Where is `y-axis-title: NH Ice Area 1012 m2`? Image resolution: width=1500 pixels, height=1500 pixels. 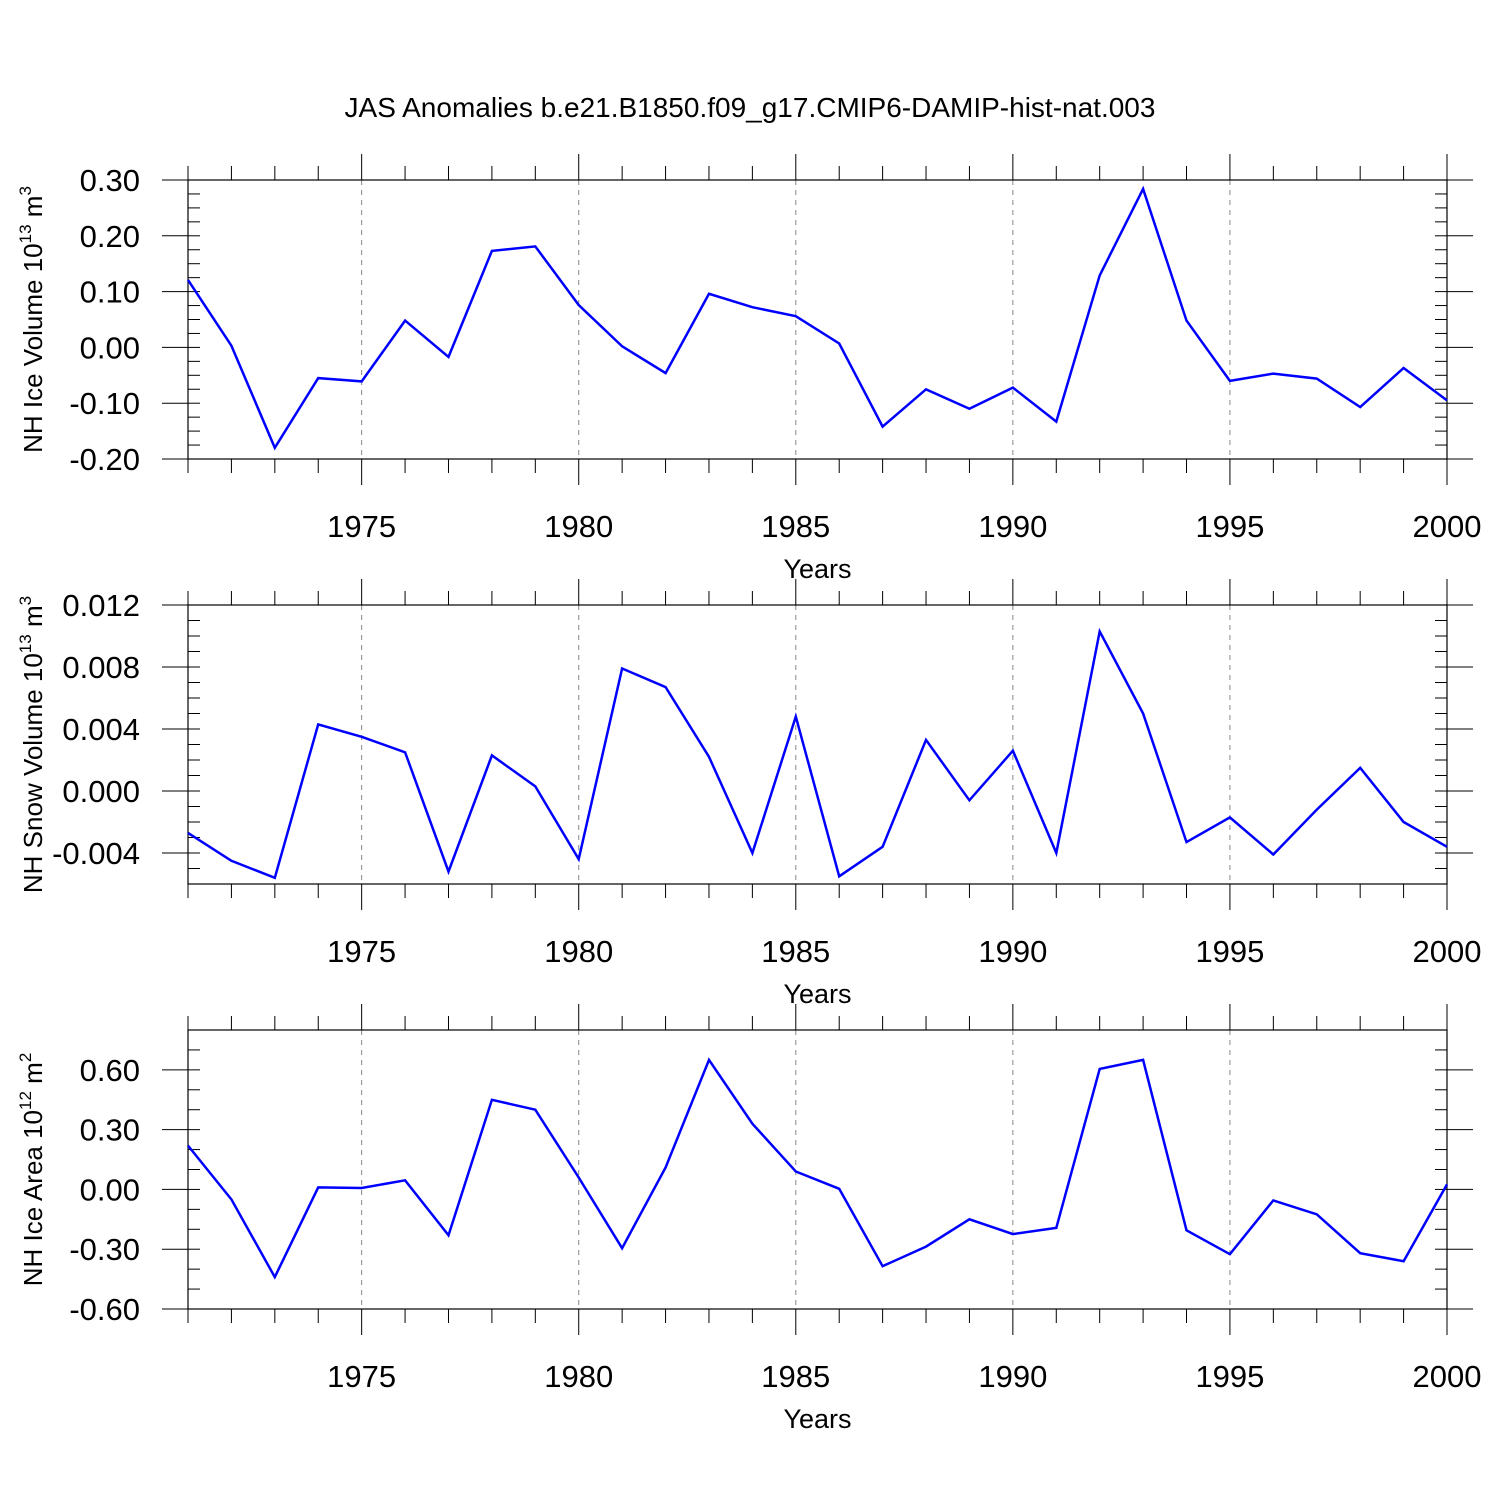
y-axis-title: NH Ice Area 1012 m2 is located at coordinates (32, 1170).